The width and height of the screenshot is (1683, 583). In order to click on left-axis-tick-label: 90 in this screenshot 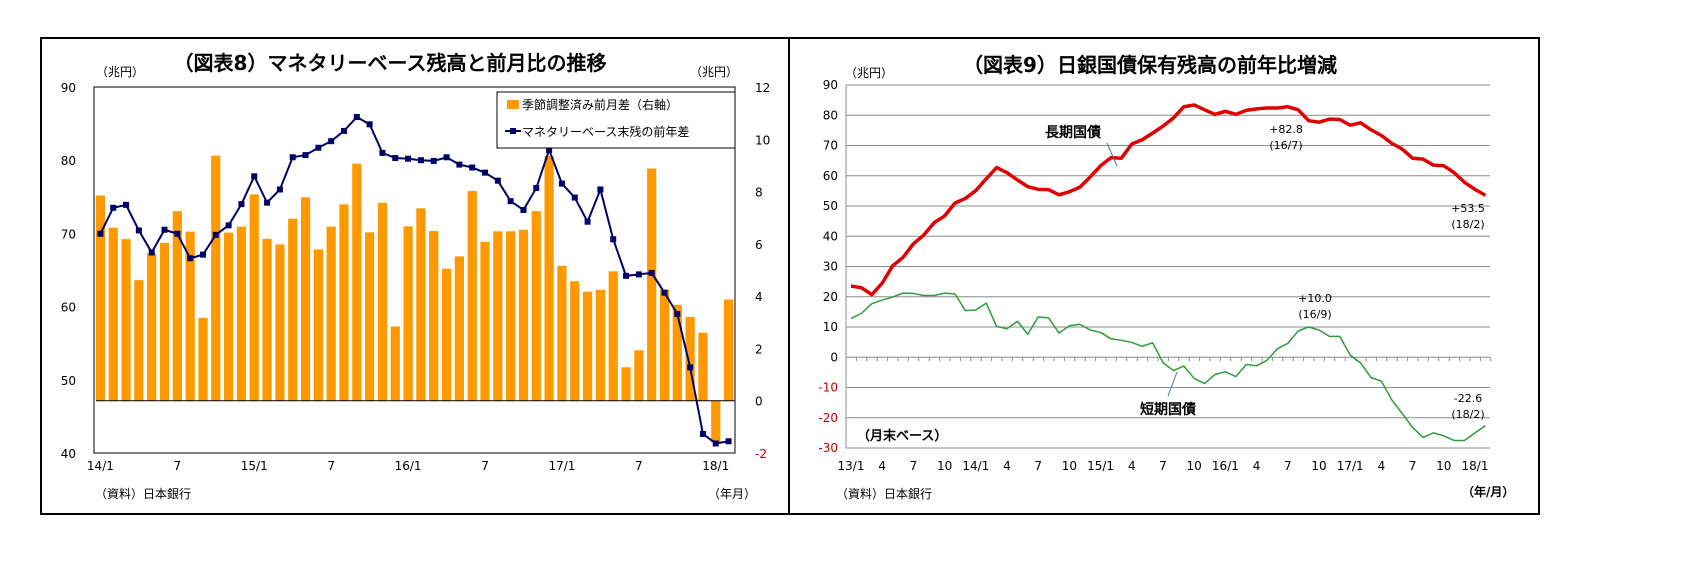, I will do `click(68, 88)`.